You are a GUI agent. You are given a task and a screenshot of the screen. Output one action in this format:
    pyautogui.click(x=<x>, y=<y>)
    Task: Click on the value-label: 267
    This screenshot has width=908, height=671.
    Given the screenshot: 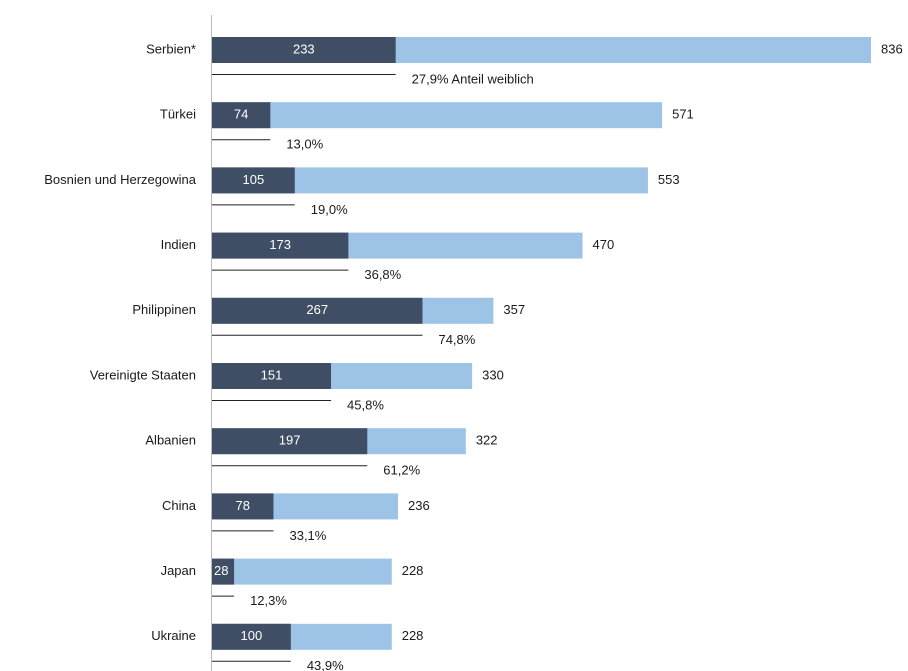 What is the action you would take?
    pyautogui.click(x=317, y=309)
    